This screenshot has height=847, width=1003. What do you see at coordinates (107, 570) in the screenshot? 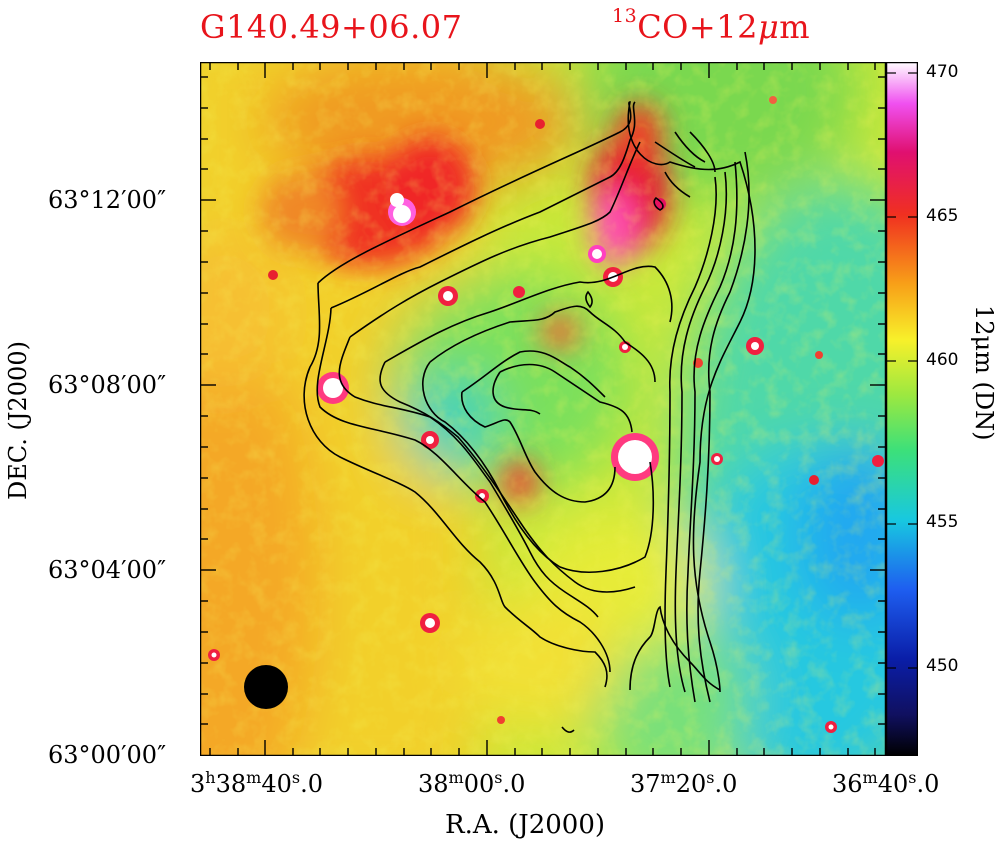
I see `y-tick-label: 63°04′00″` at bounding box center [107, 570].